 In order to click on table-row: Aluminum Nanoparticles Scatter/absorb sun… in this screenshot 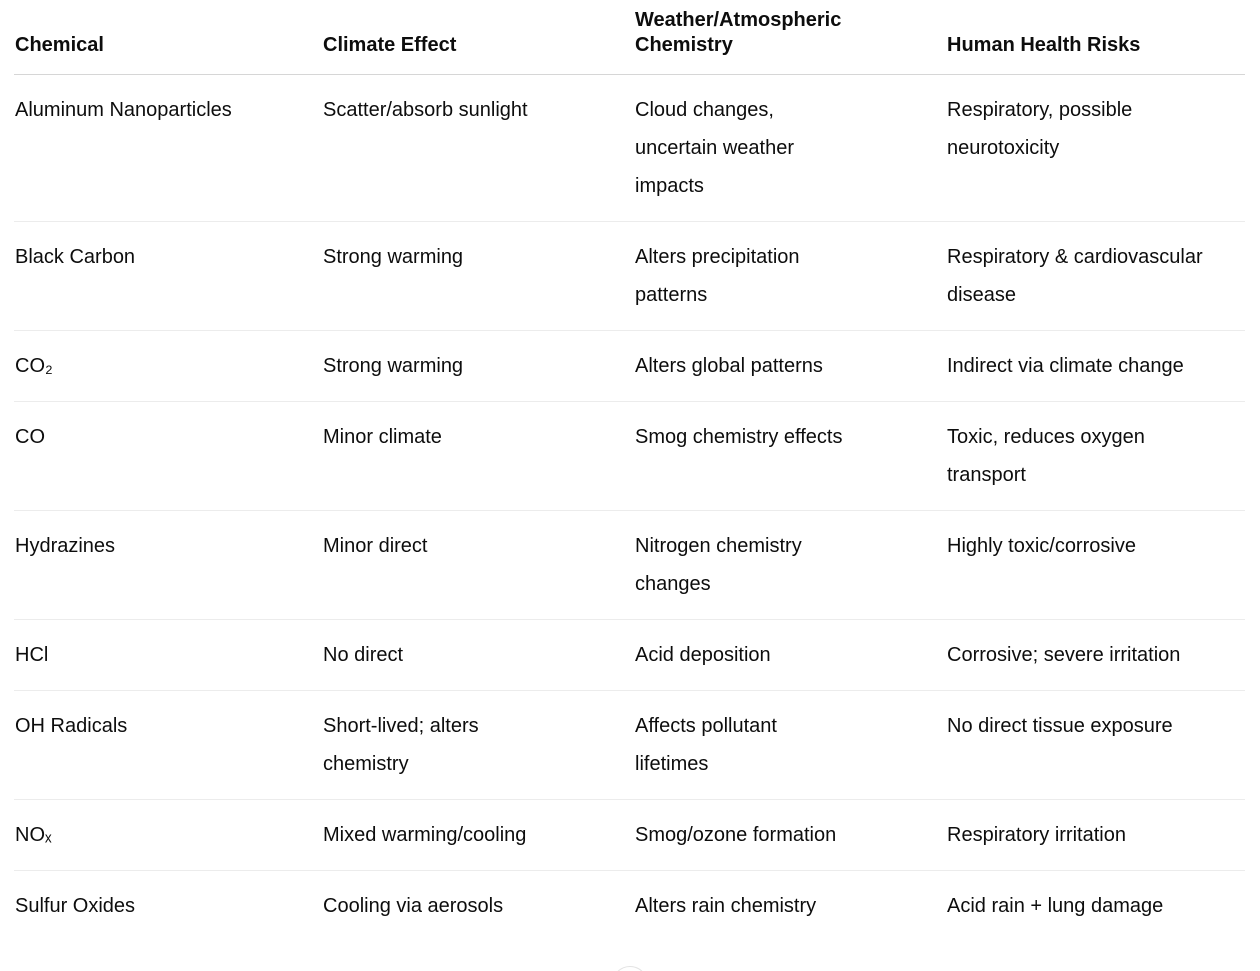, I will do `click(629, 148)`.